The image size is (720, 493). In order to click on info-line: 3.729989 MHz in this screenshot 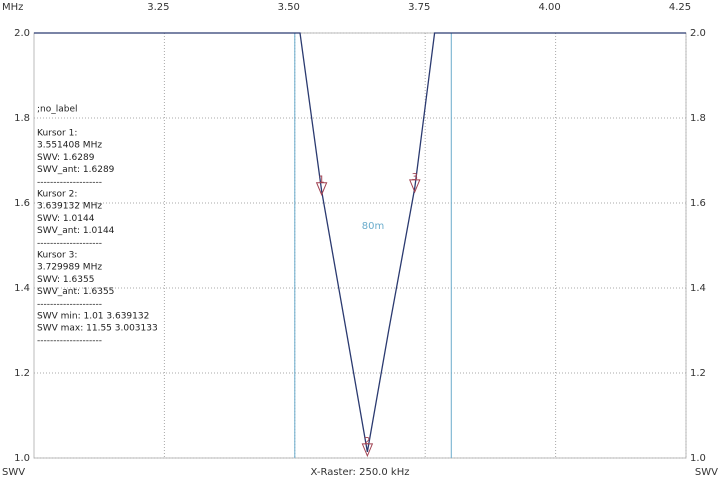, I will do `click(69, 268)`.